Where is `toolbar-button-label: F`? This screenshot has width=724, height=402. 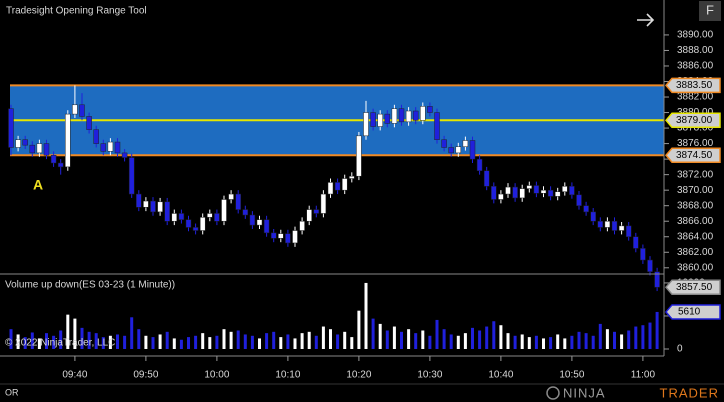
toolbar-button-label: F is located at coordinates (710, 9).